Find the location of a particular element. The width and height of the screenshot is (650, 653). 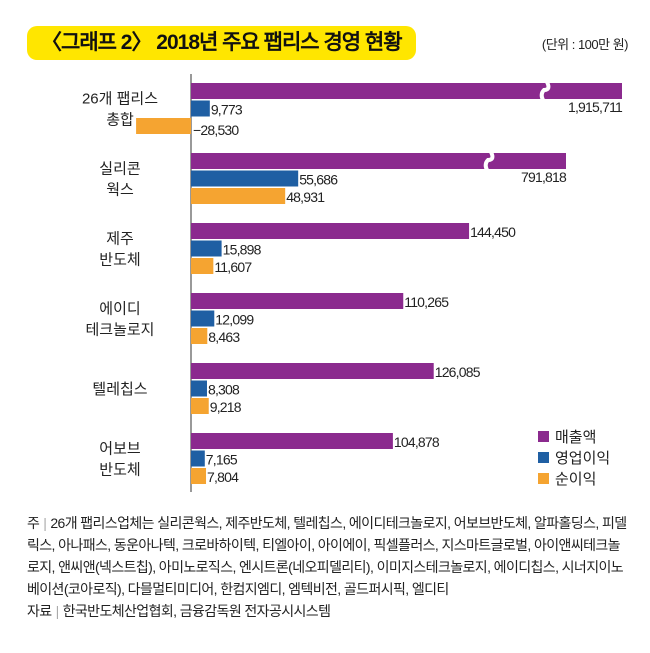

data-label: 144,450 is located at coordinates (493, 232).